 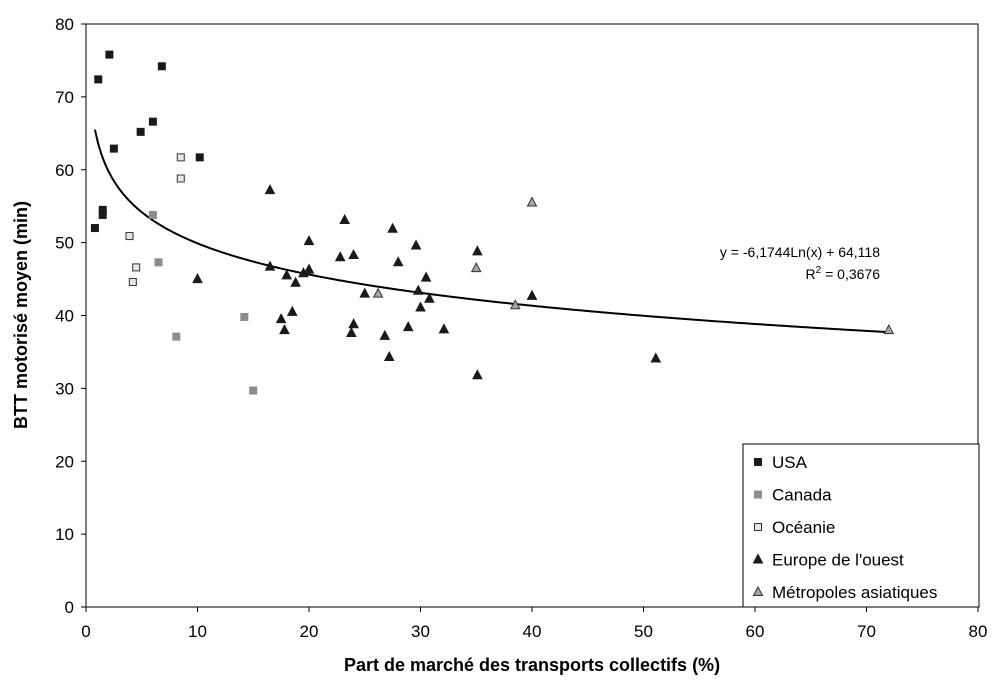 I want to click on x-axis: 0 10 20 30 40 50 60 70 80, so click(x=534, y=624).